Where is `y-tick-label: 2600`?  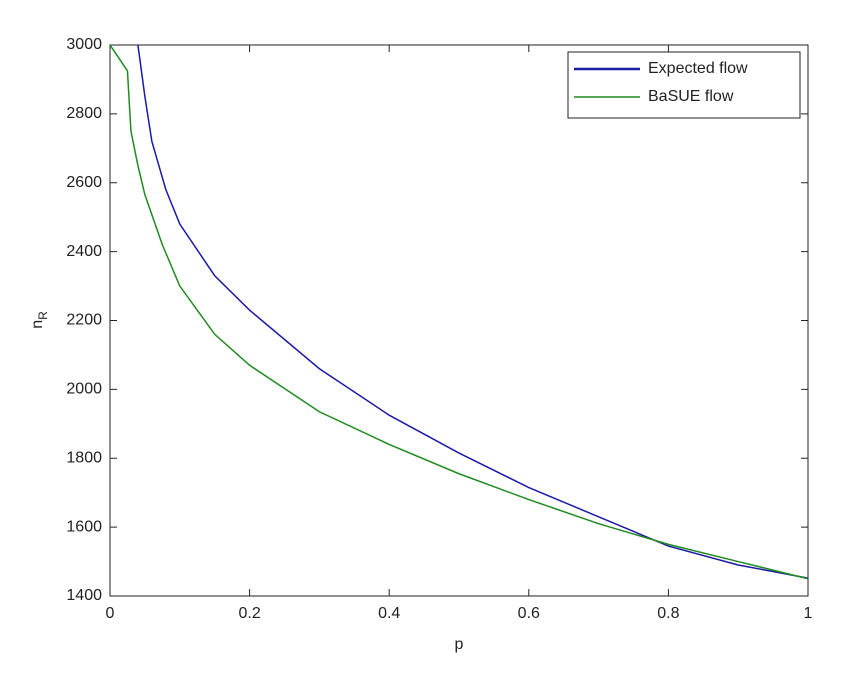 y-tick-label: 2600 is located at coordinates (84, 182).